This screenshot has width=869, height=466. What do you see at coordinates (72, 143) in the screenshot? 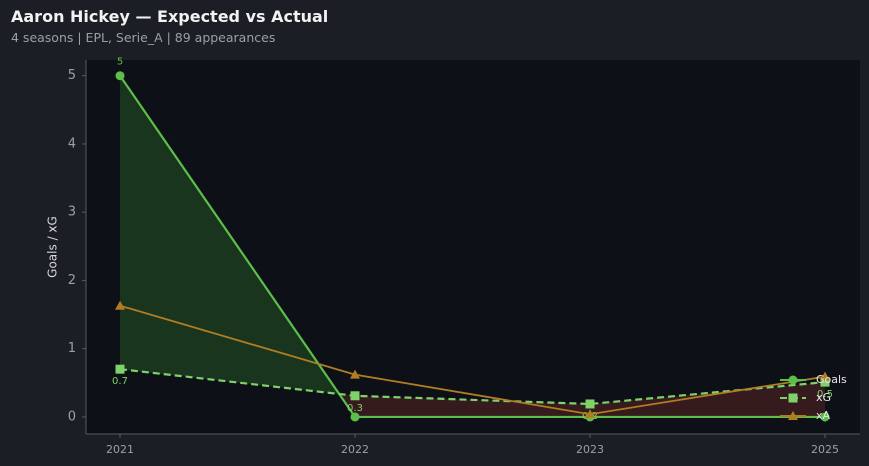
I see `y-tick-label: 4` at bounding box center [72, 143].